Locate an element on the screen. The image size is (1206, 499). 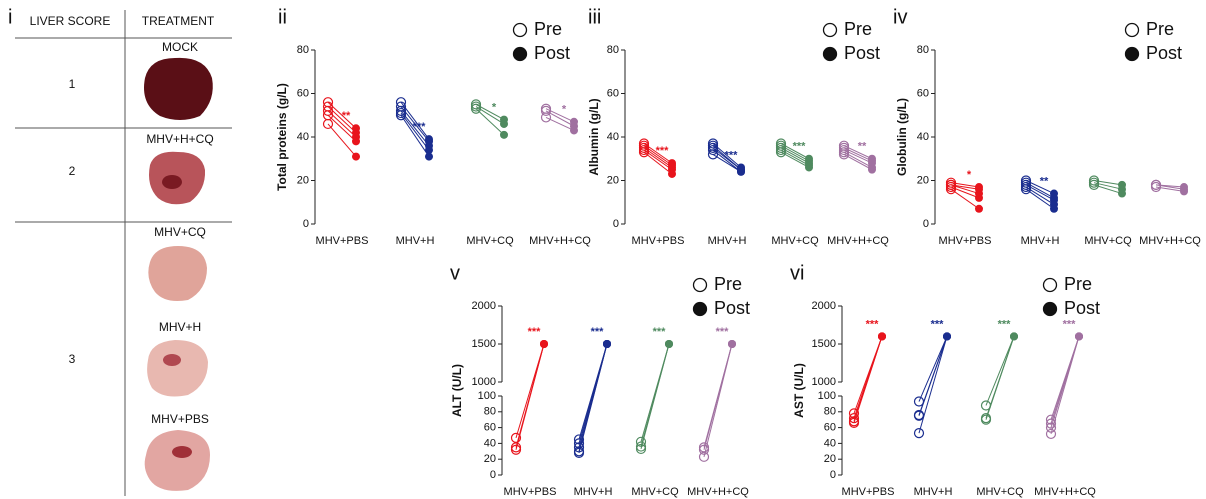
panel-label: ii is located at coordinates (282, 17).